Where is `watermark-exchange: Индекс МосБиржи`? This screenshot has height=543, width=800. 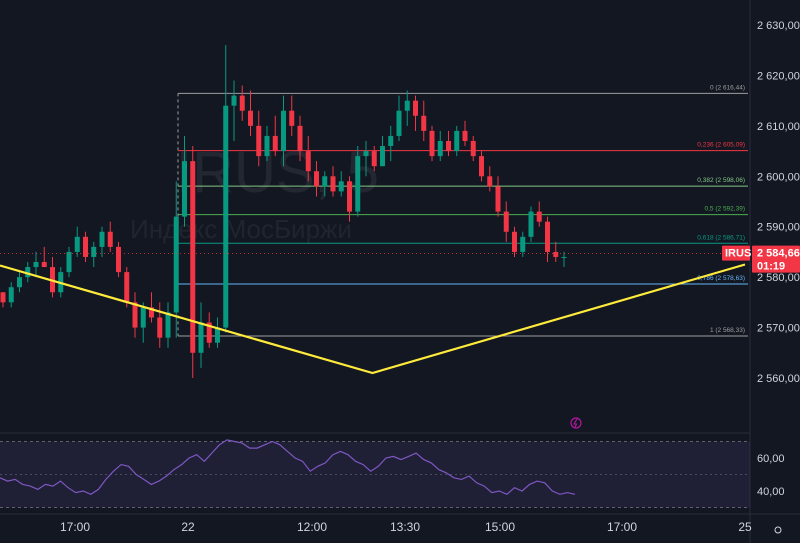 watermark-exchange: Индекс МосБиржи is located at coordinates (241, 229).